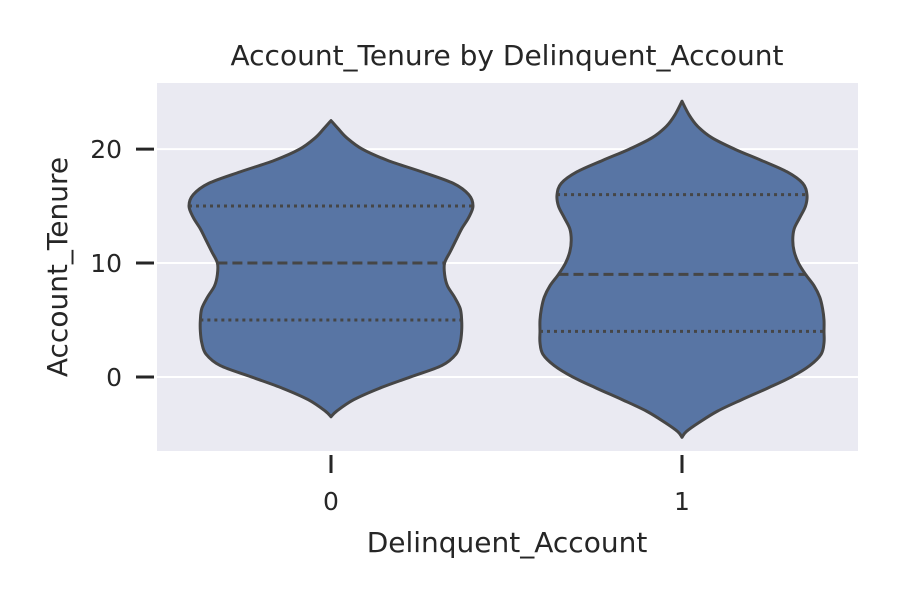 The height and width of the screenshot is (600, 900). Describe the element at coordinates (682, 501) in the screenshot. I see `x-tick-label: 1` at that location.